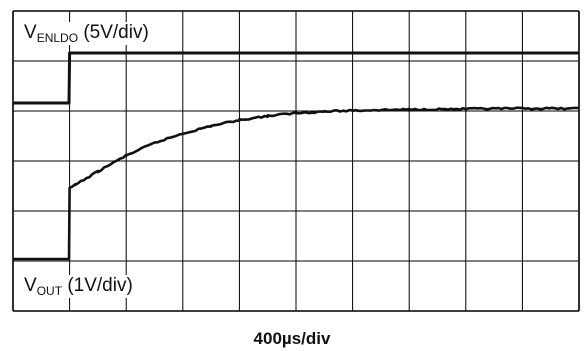 This screenshot has height=351, width=584. I want to click on vout-channel-label: VOUT (1V/div), so click(78, 286).